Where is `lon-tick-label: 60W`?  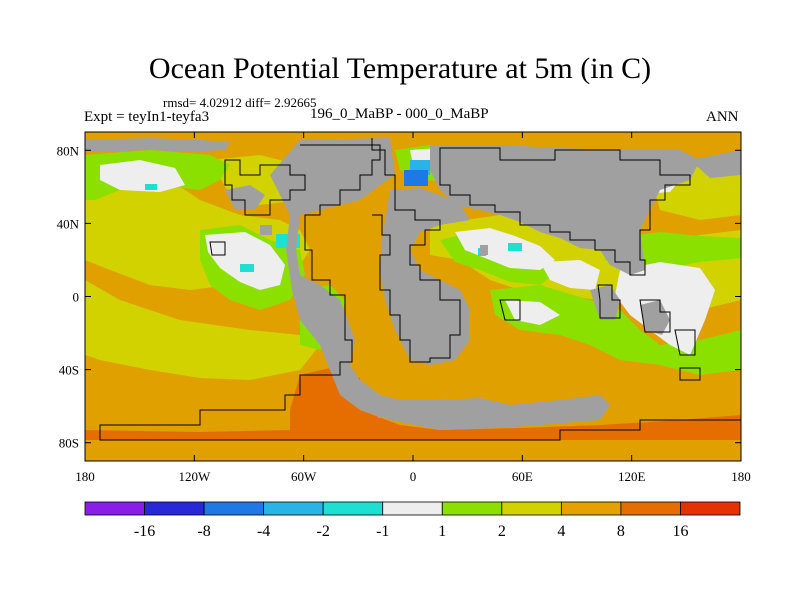 lon-tick-label: 60W is located at coordinates (304, 476).